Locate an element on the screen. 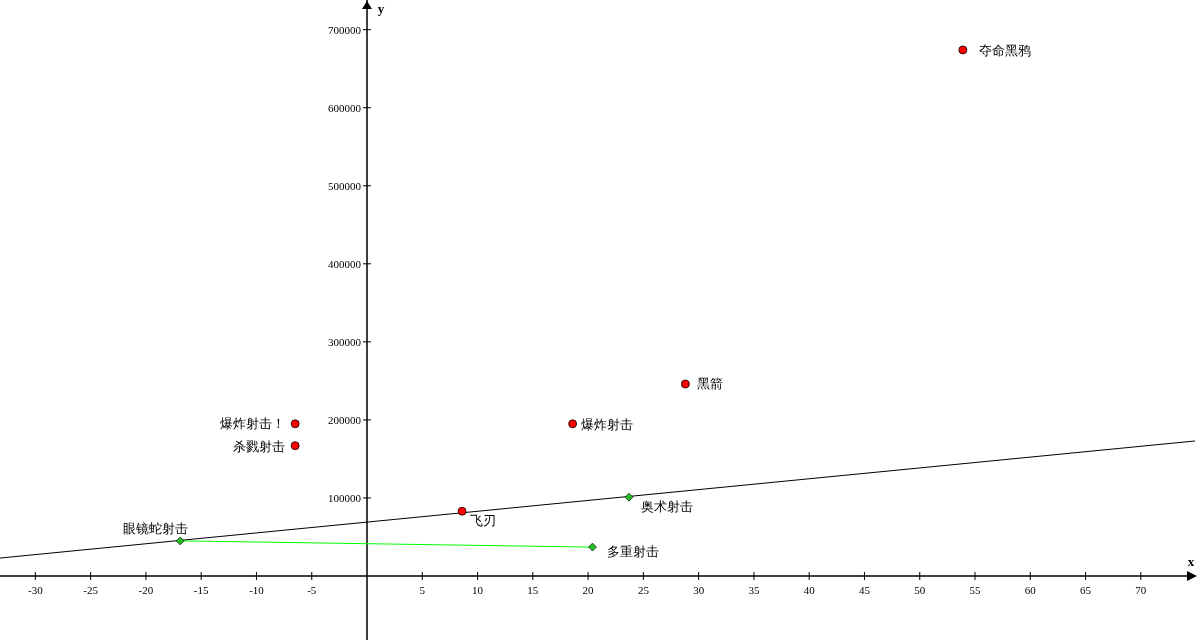  x-tick-label: 10 is located at coordinates (478, 590).